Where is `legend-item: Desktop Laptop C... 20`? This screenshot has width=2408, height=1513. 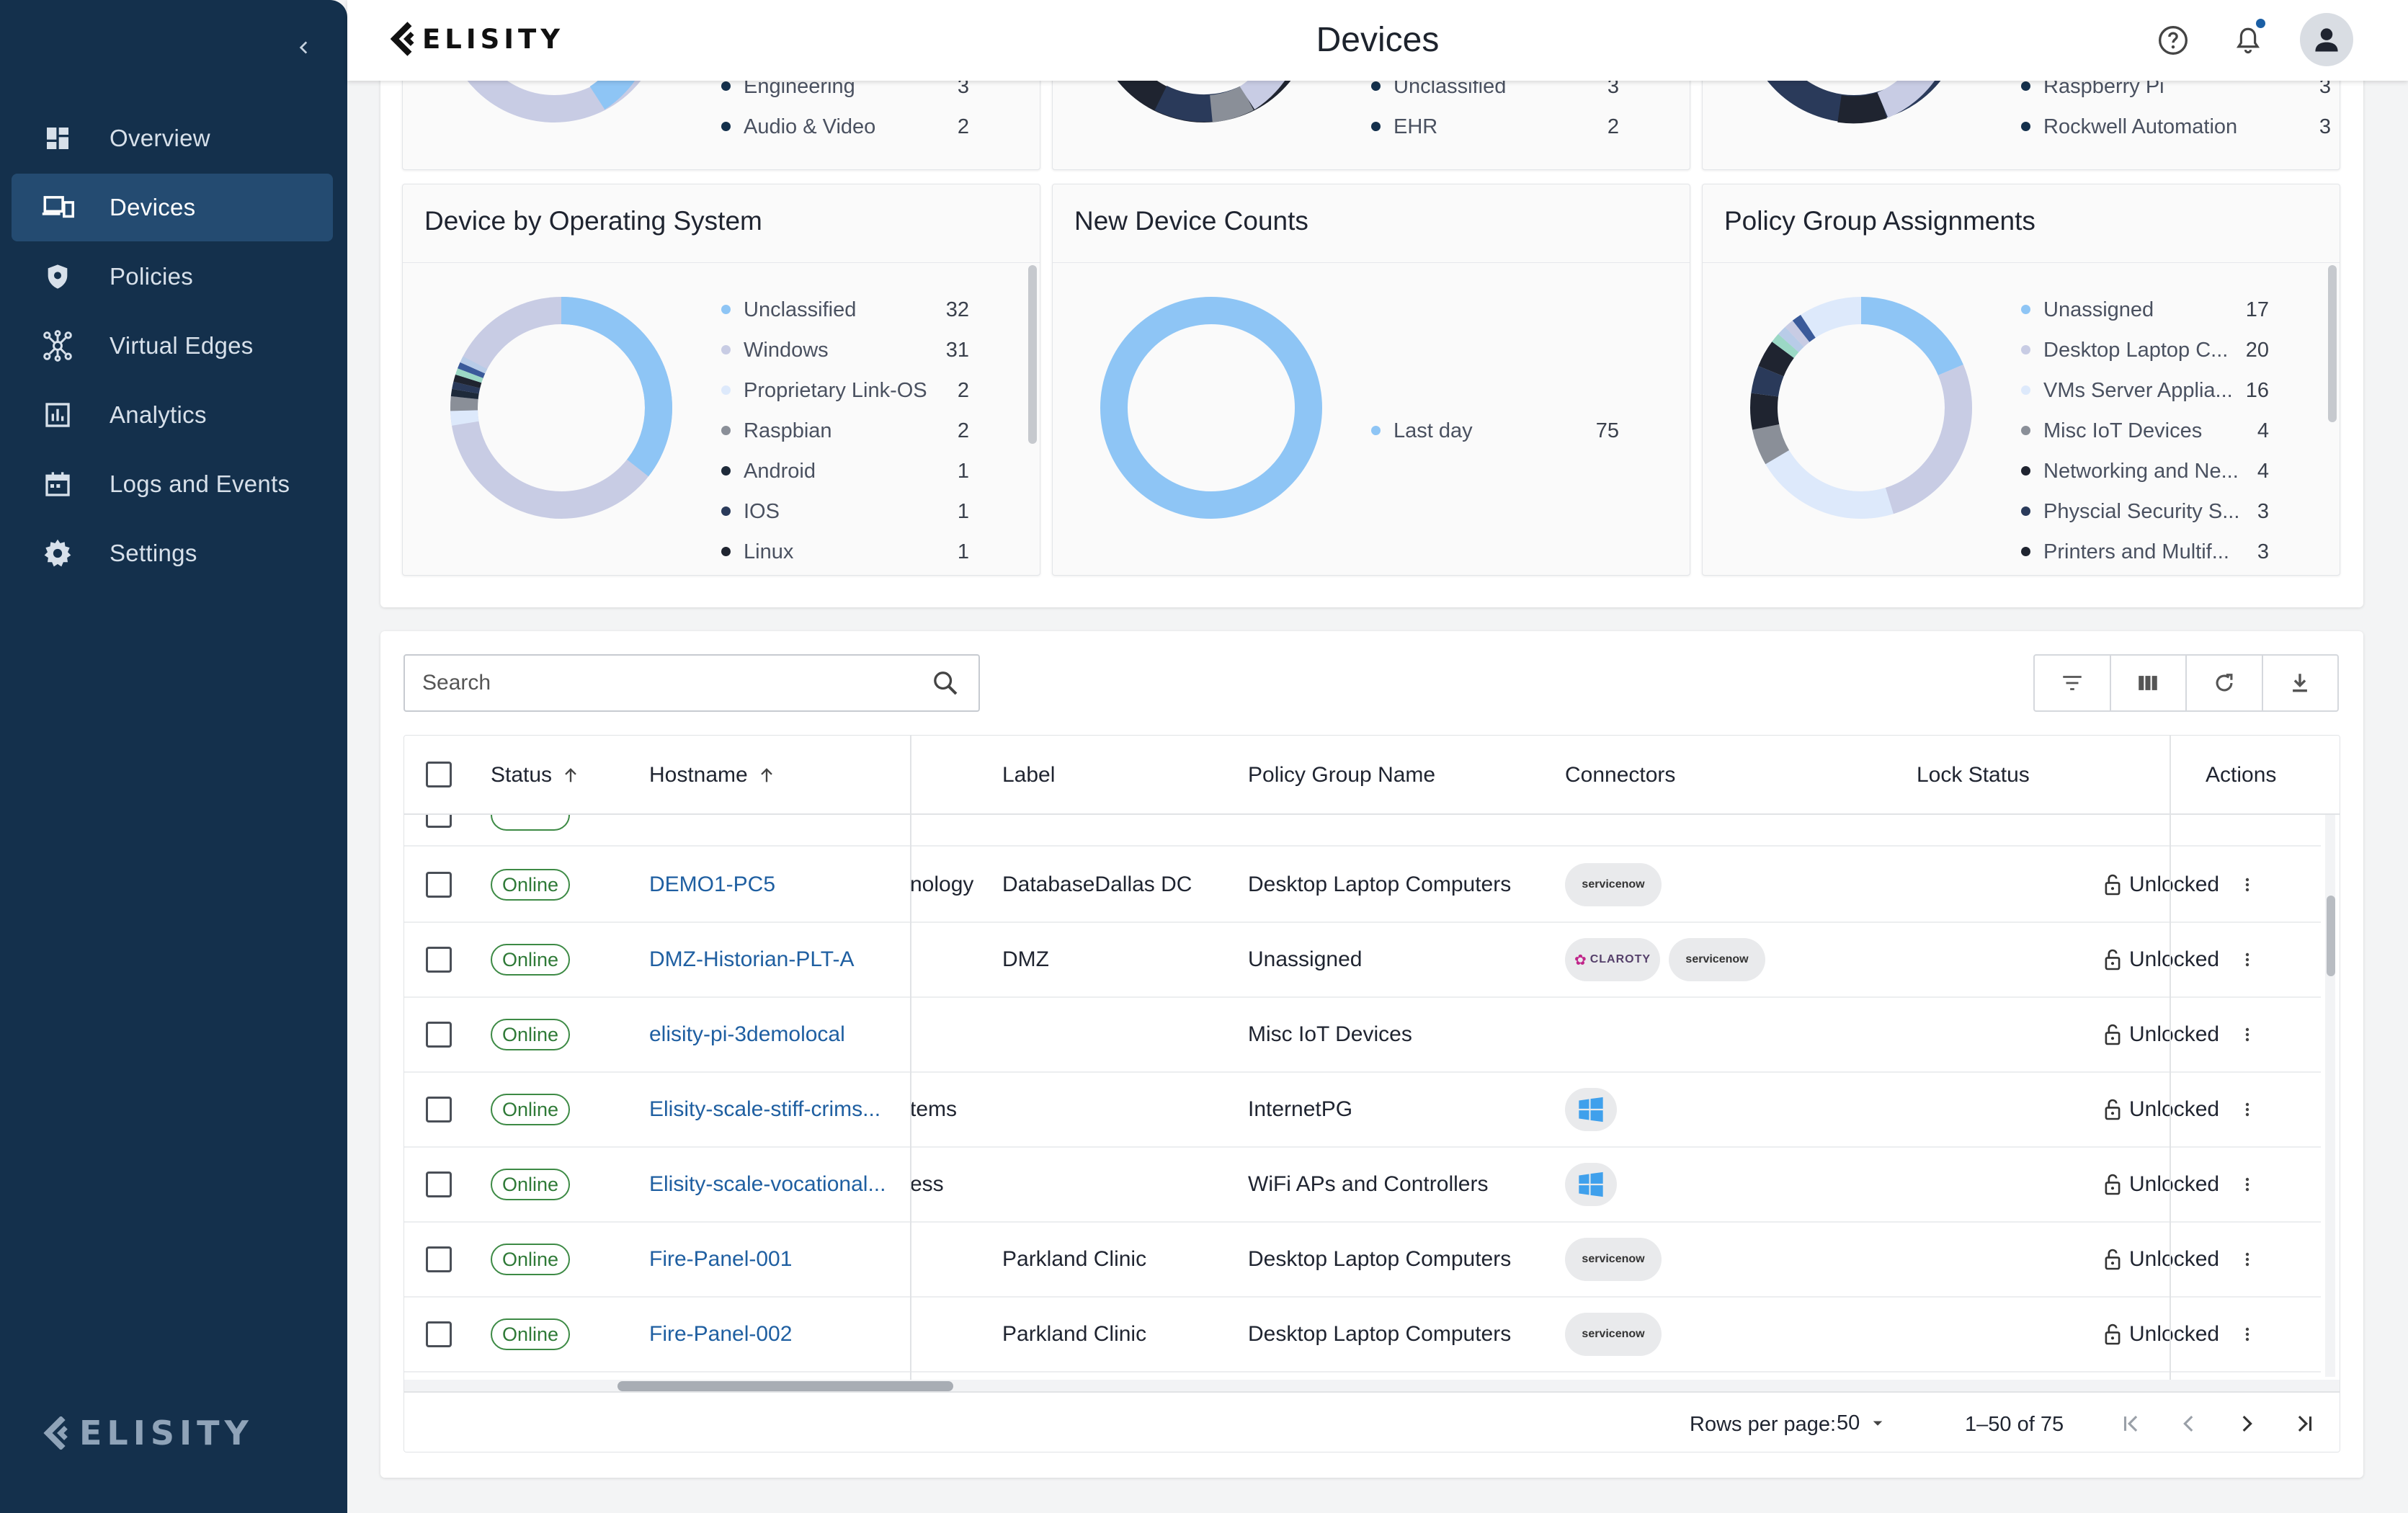
legend-item: Desktop Laptop C... 20 is located at coordinates (2145, 351).